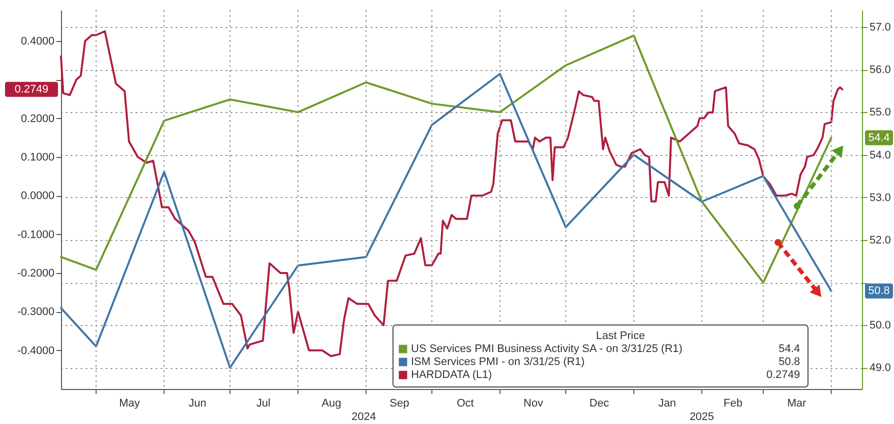 Image resolution: width=894 pixels, height=424 pixels. I want to click on y2-tick-label: 56.0, so click(880, 70).